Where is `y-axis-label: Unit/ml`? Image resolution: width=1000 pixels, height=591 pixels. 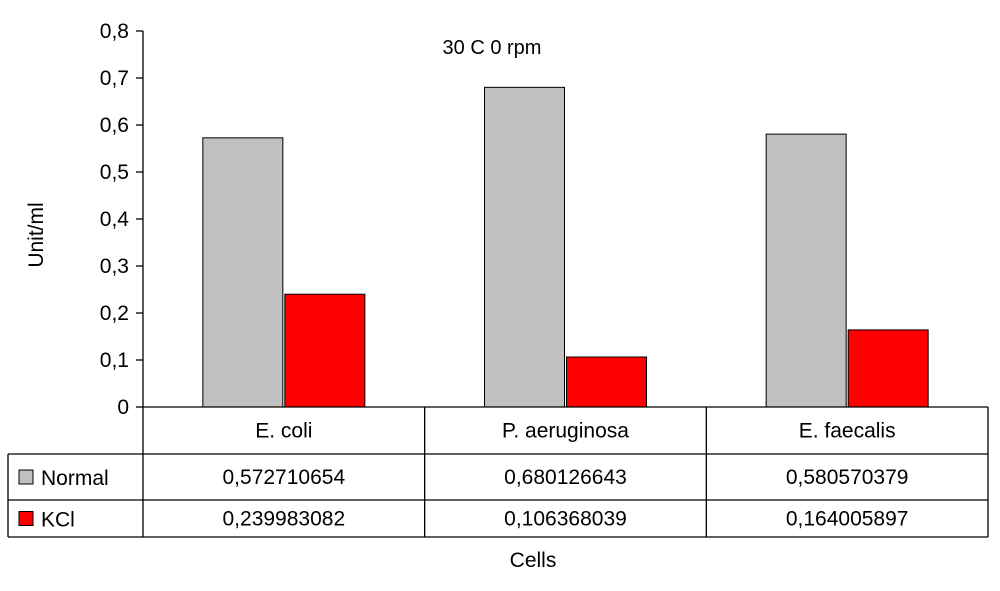 y-axis-label: Unit/ml is located at coordinates (36, 234).